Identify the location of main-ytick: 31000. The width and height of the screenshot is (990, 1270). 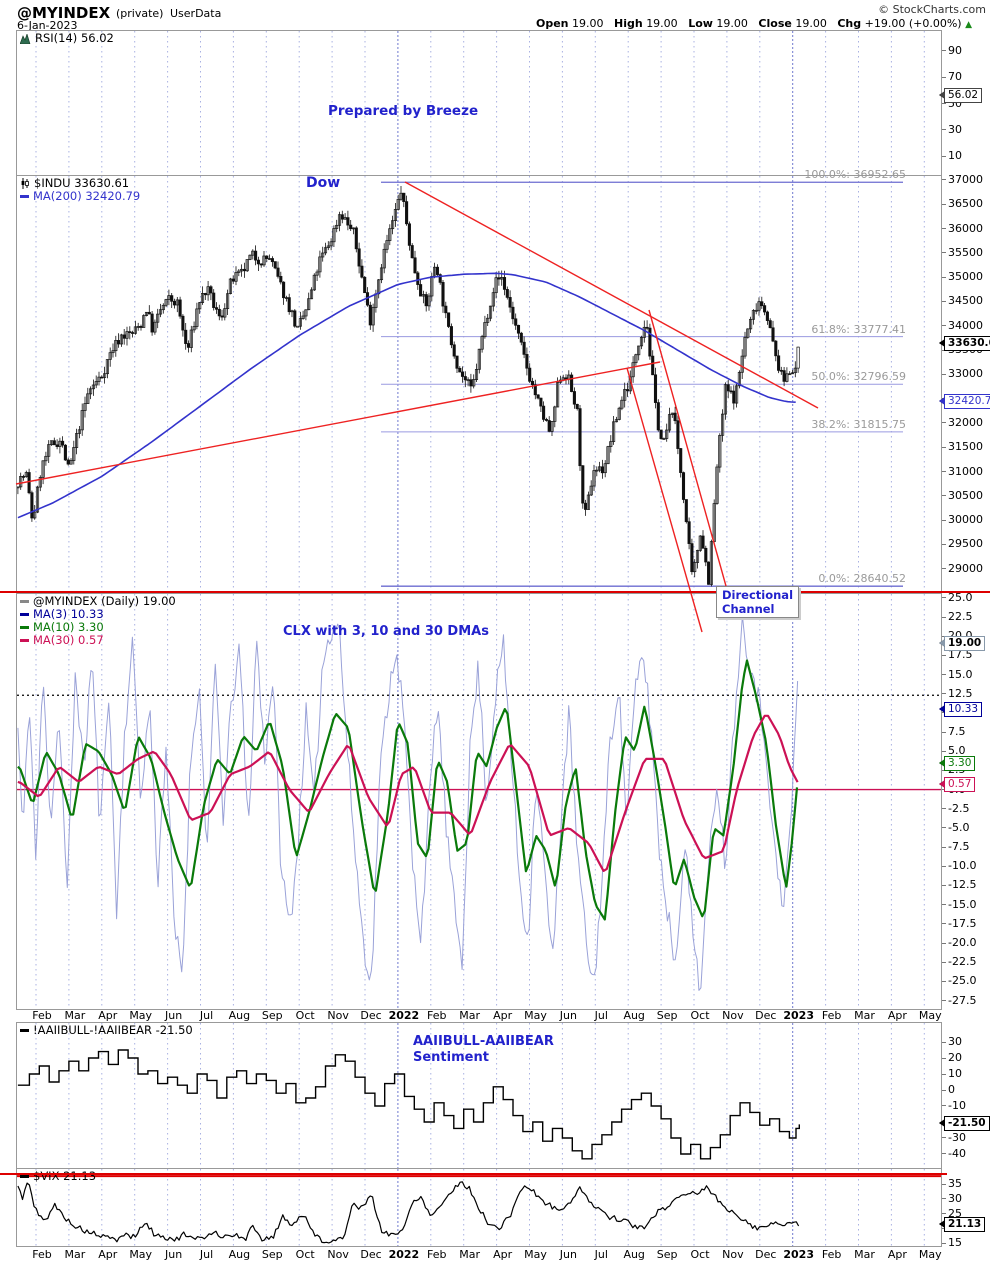
(962, 471).